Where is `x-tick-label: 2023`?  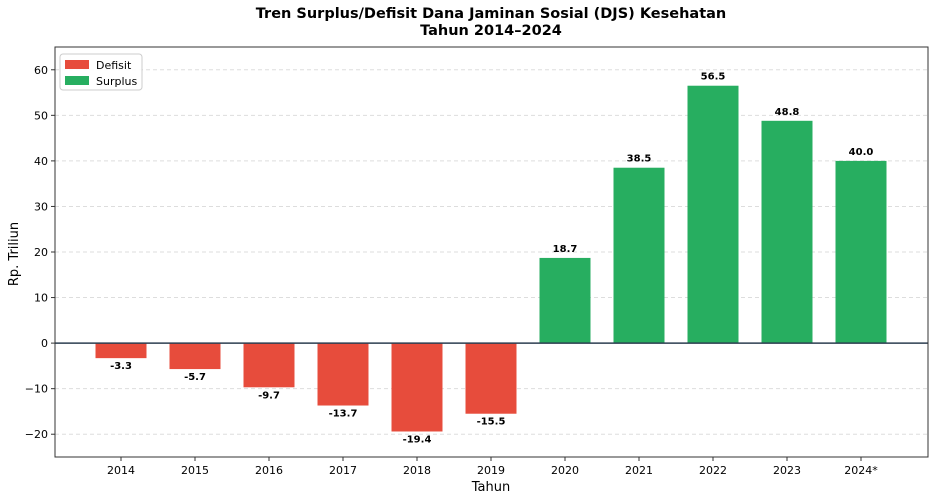 x-tick-label: 2023 is located at coordinates (787, 470).